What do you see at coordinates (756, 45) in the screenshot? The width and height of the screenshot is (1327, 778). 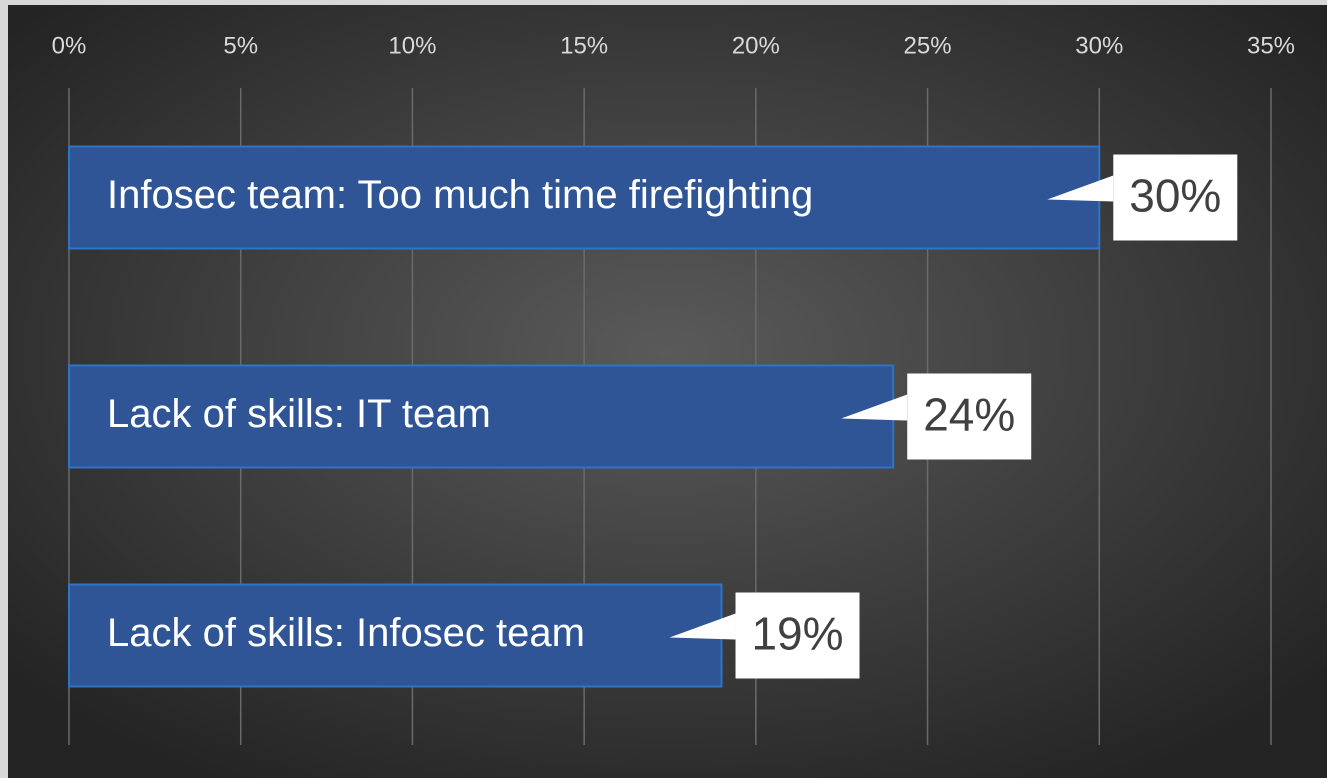 I see `x-tick-label: 20%` at bounding box center [756, 45].